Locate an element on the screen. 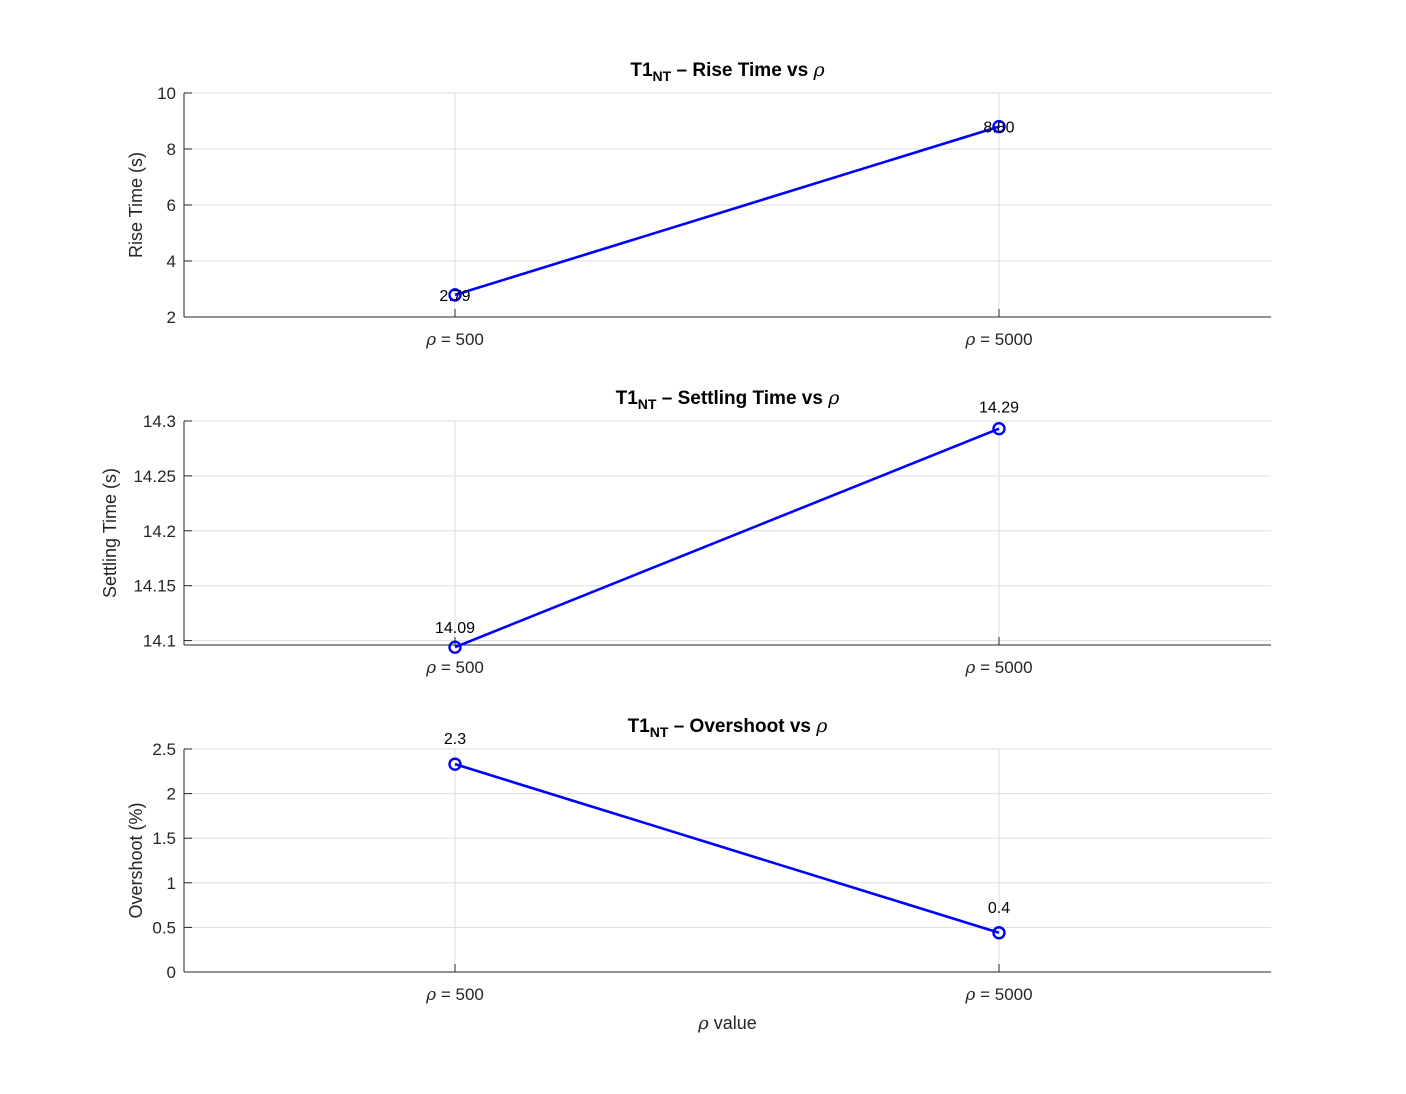  chart-title: T1NT – Overshoot vs ρ is located at coordinates (728, 727).